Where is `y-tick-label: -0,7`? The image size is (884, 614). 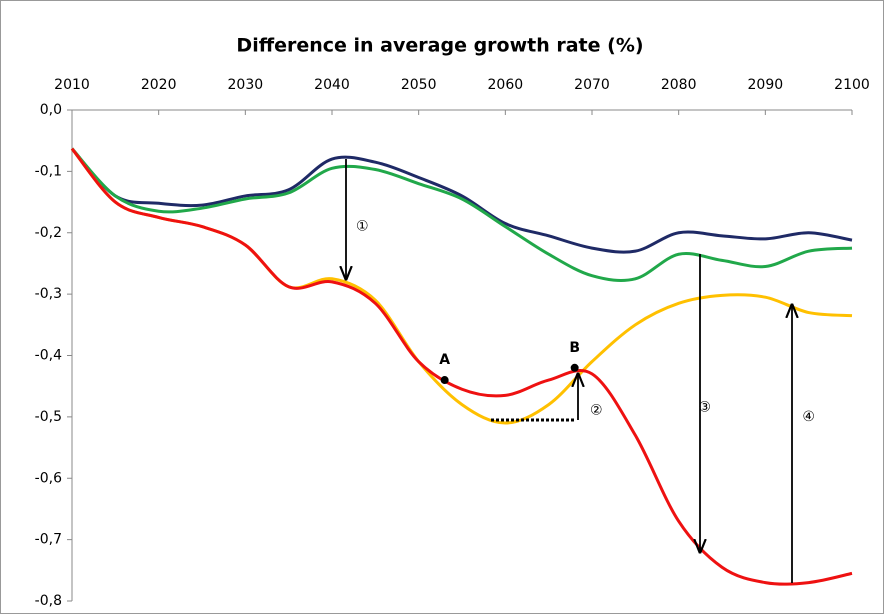 y-tick-label: -0,7 is located at coordinates (48, 540).